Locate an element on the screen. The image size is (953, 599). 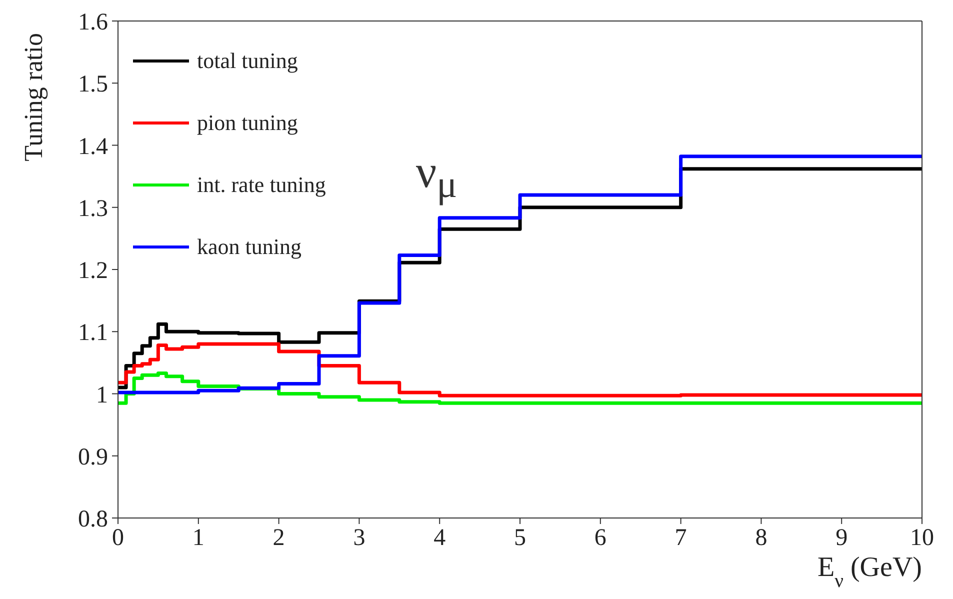
x-tick-label: 0 is located at coordinates (118, 538).